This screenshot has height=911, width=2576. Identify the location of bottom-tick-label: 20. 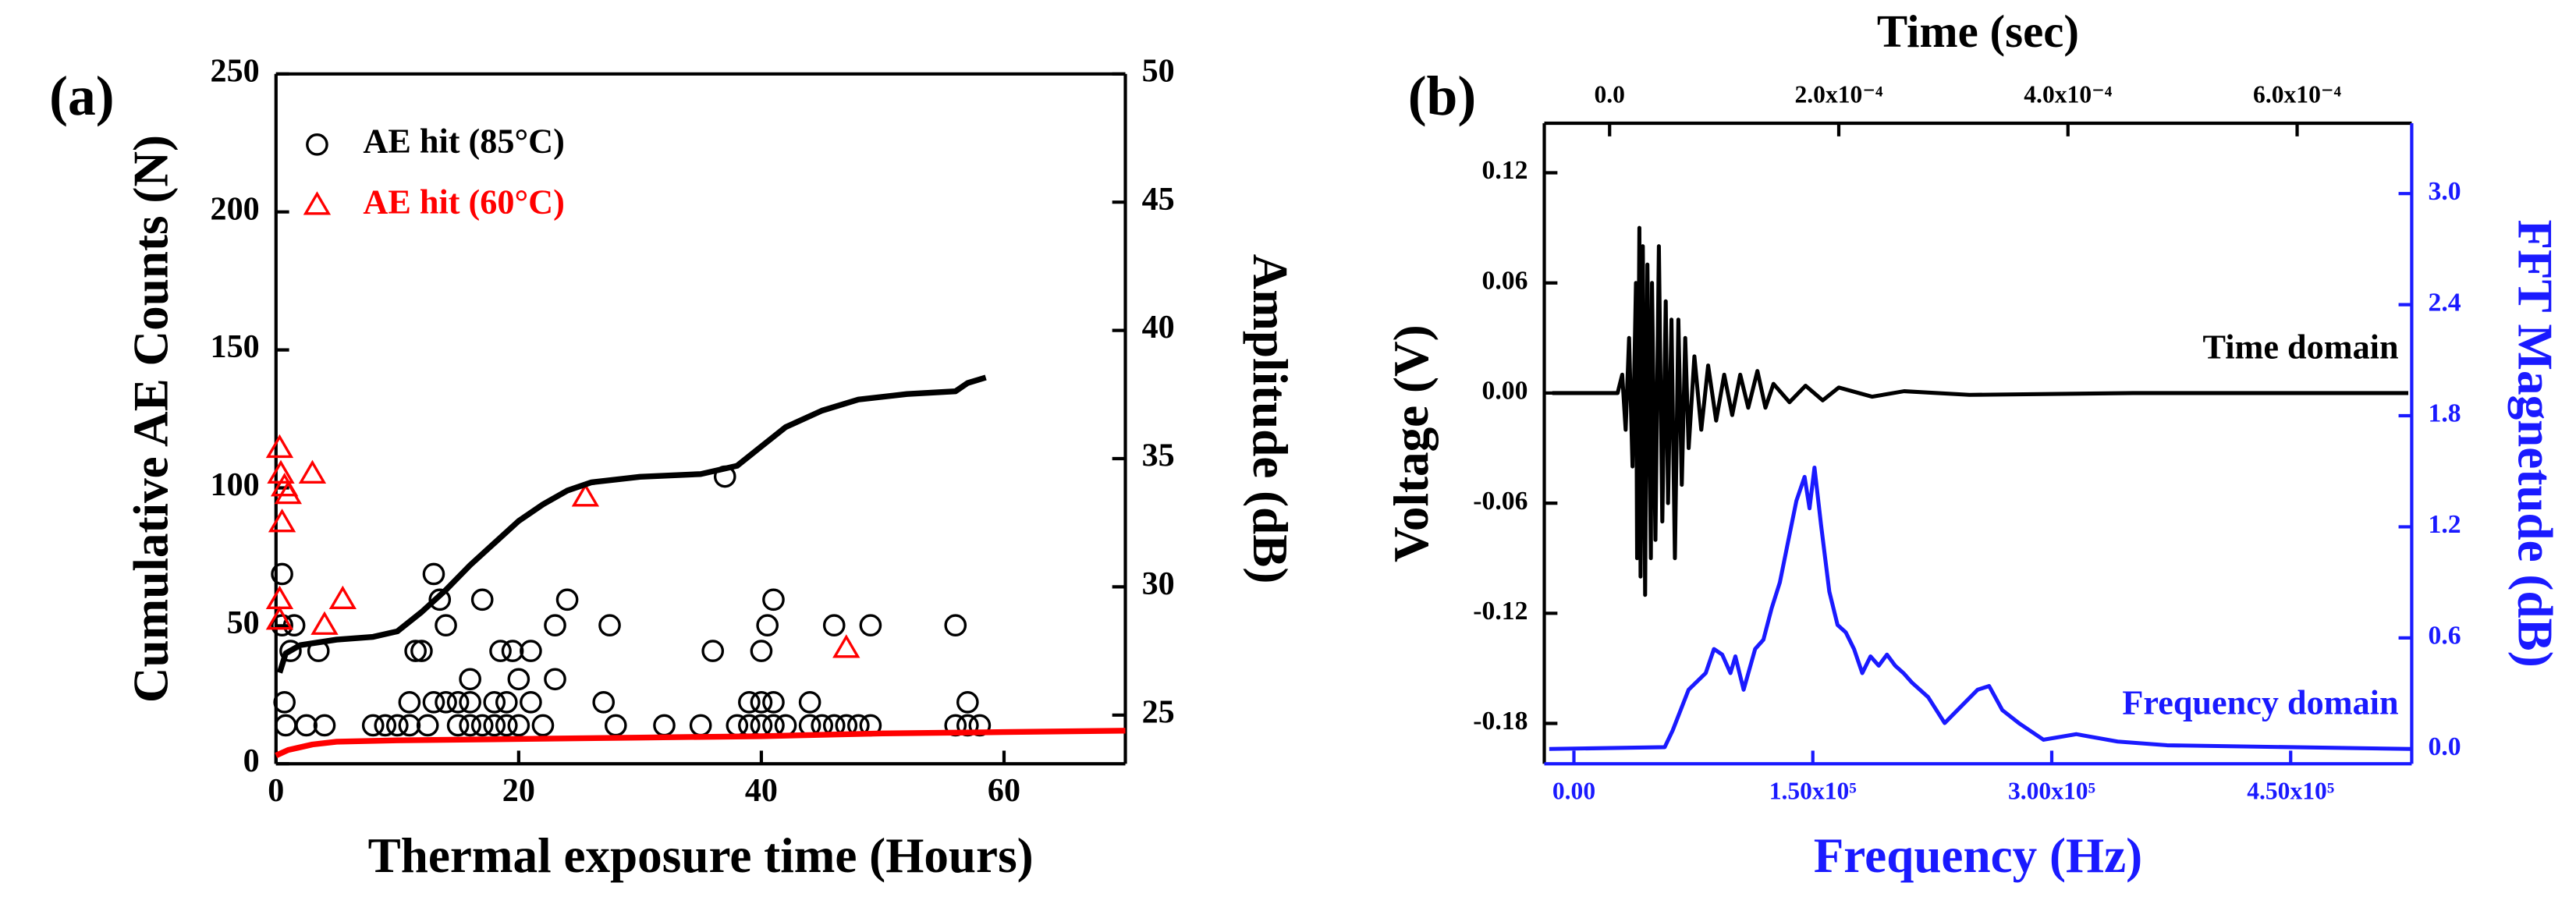
(518, 790).